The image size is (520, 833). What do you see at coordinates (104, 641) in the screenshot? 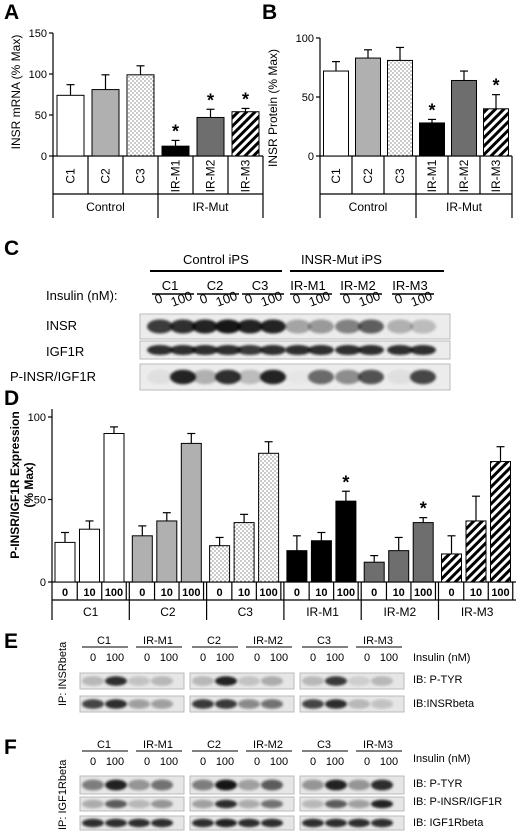
I see `panel-e-line-label: C1` at bounding box center [104, 641].